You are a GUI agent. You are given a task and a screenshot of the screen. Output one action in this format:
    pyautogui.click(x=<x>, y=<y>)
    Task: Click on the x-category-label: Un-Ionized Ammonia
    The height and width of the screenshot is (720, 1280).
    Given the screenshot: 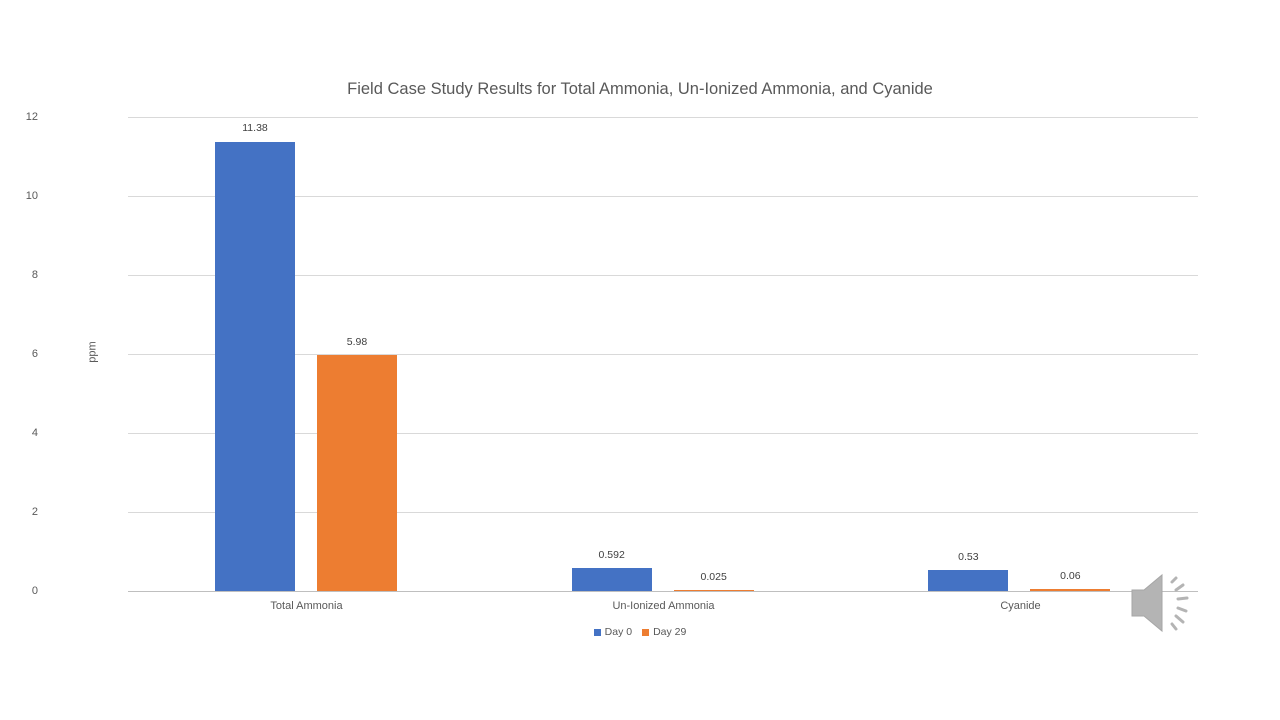 What is the action you would take?
    pyautogui.click(x=663, y=606)
    